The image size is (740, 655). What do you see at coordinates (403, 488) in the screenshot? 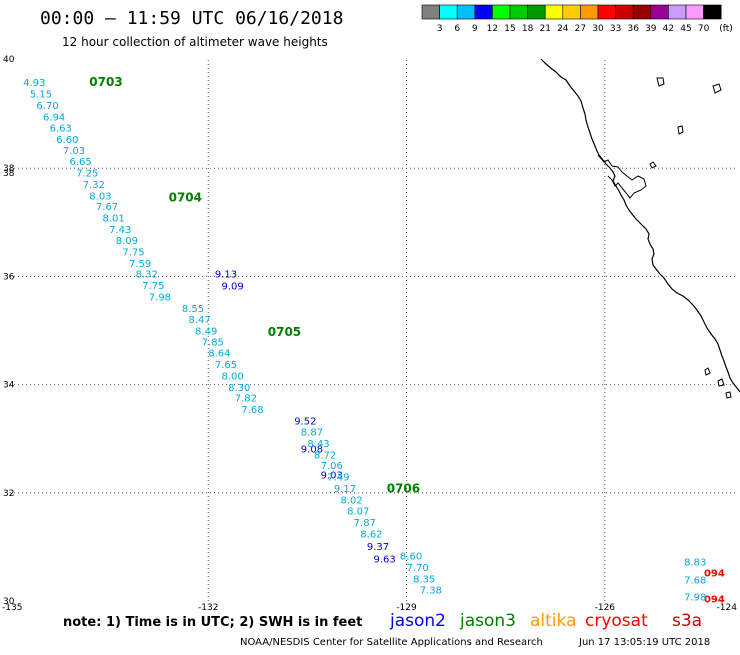
I see `pass-label: 0706` at bounding box center [403, 488].